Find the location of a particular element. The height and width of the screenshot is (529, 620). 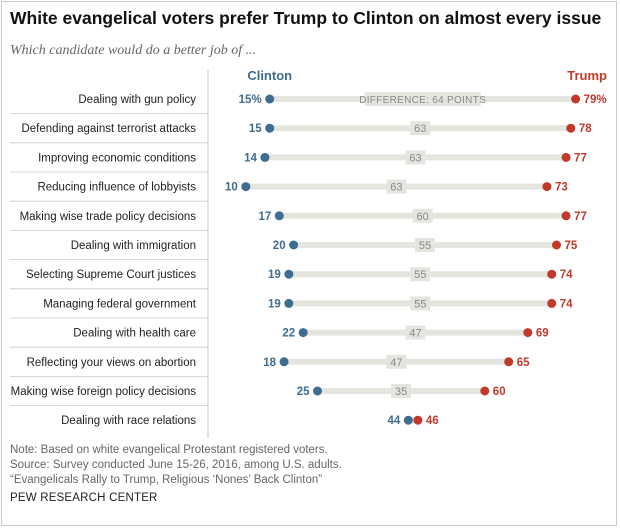

trump-value-label: 60 is located at coordinates (499, 392).